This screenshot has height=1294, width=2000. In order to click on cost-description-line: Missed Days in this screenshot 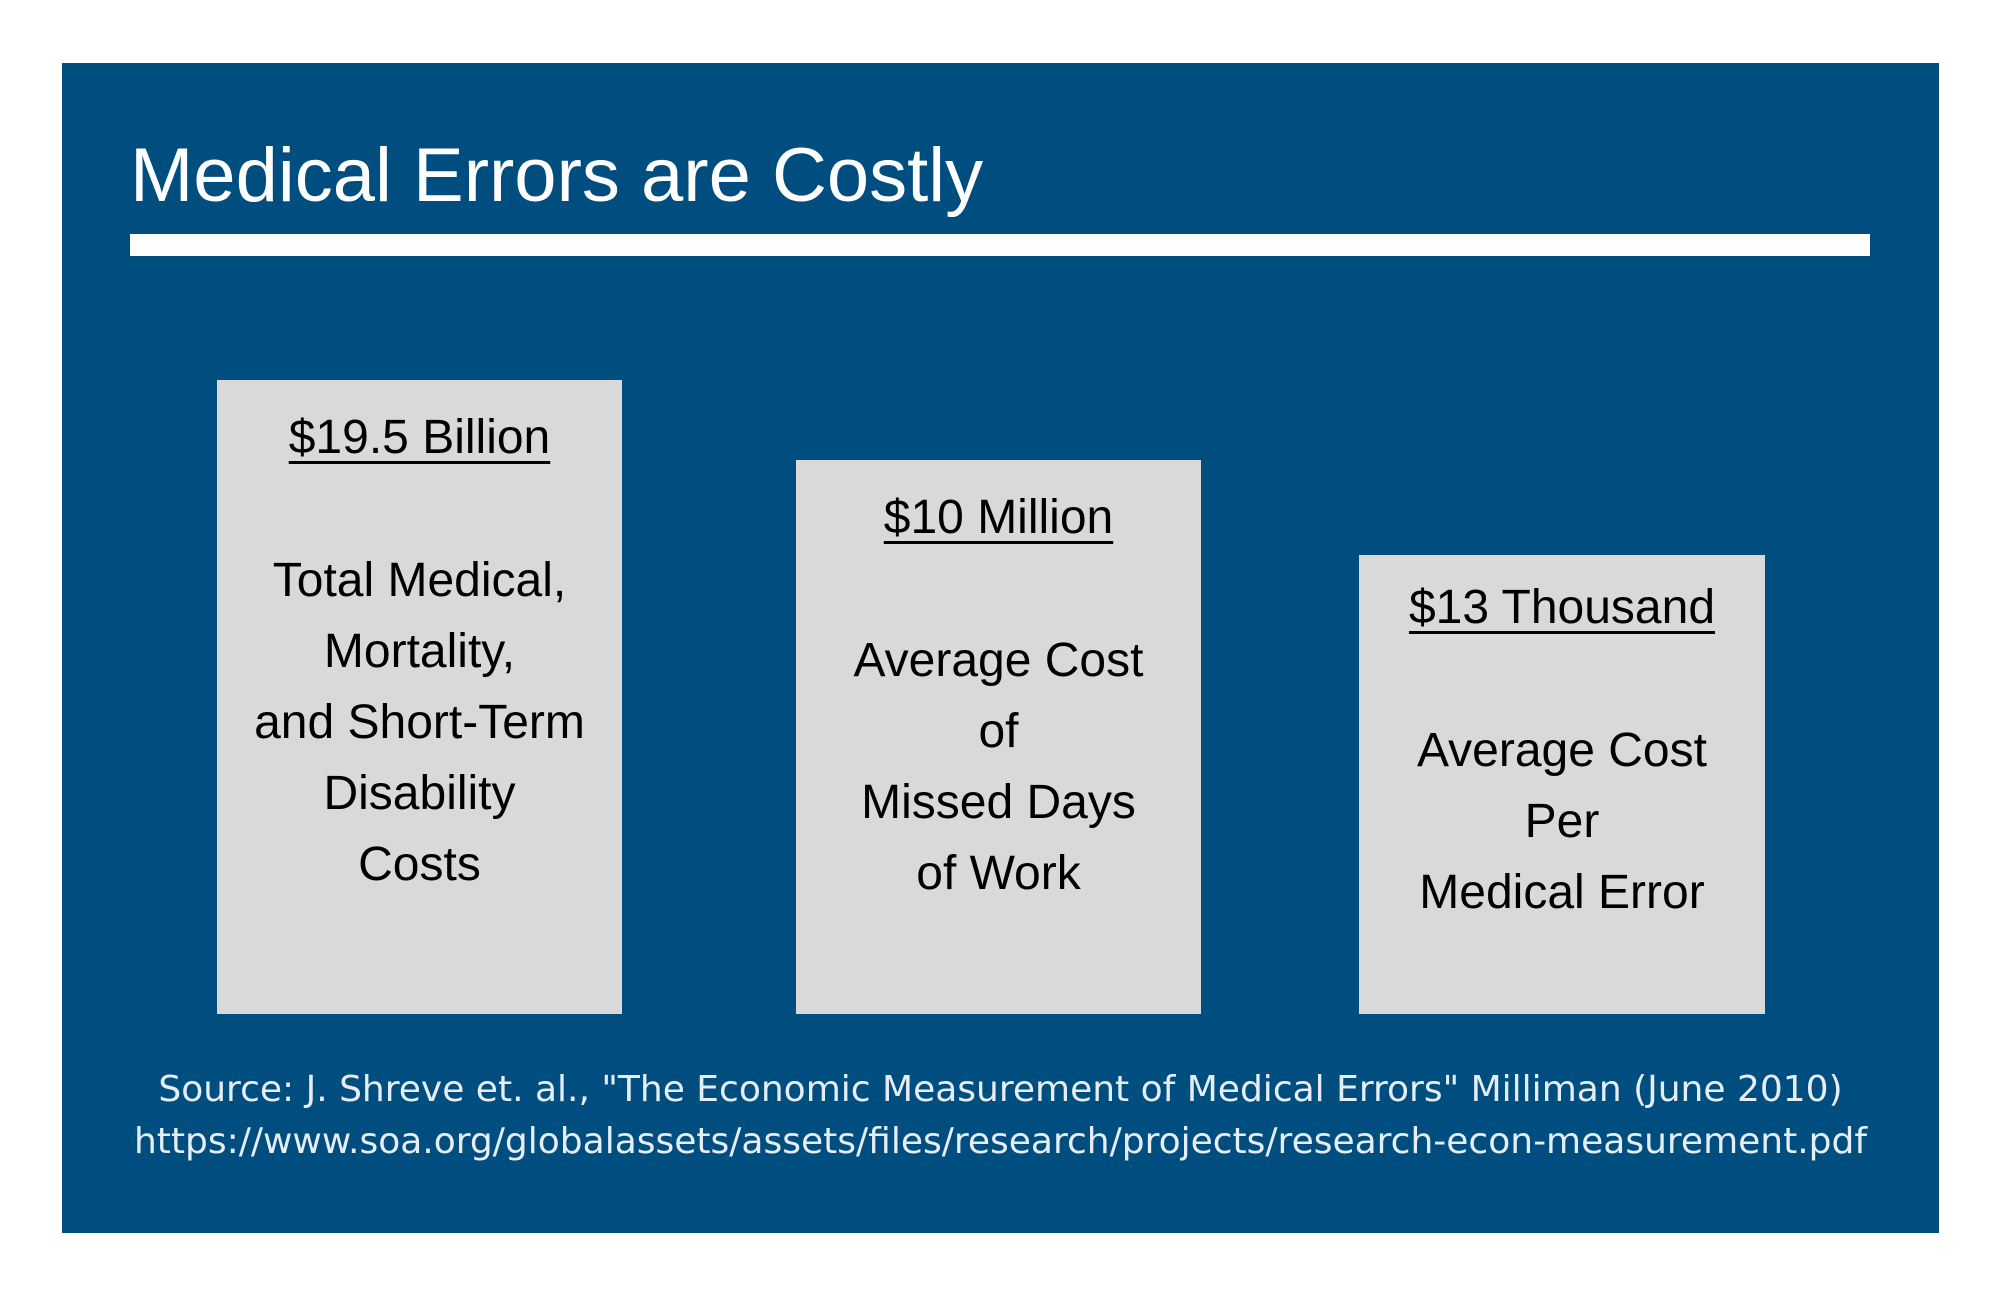, I will do `click(998, 802)`.